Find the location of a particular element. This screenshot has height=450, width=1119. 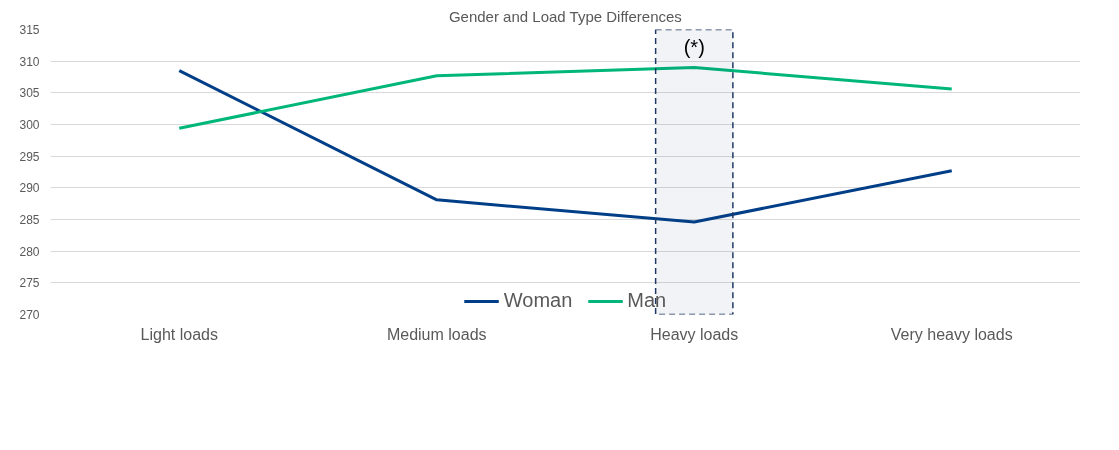

legend-label: Woman is located at coordinates (538, 300).